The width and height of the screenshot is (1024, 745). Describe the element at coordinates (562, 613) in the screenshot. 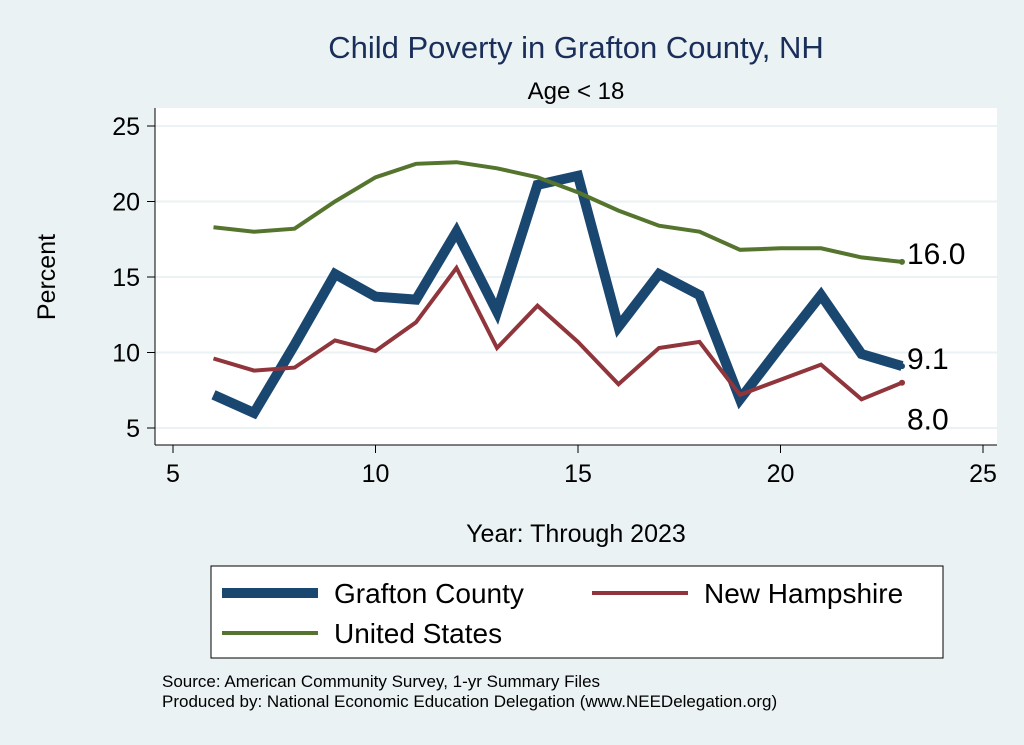

I see `legend: Grafton County New Hampshire United States` at that location.